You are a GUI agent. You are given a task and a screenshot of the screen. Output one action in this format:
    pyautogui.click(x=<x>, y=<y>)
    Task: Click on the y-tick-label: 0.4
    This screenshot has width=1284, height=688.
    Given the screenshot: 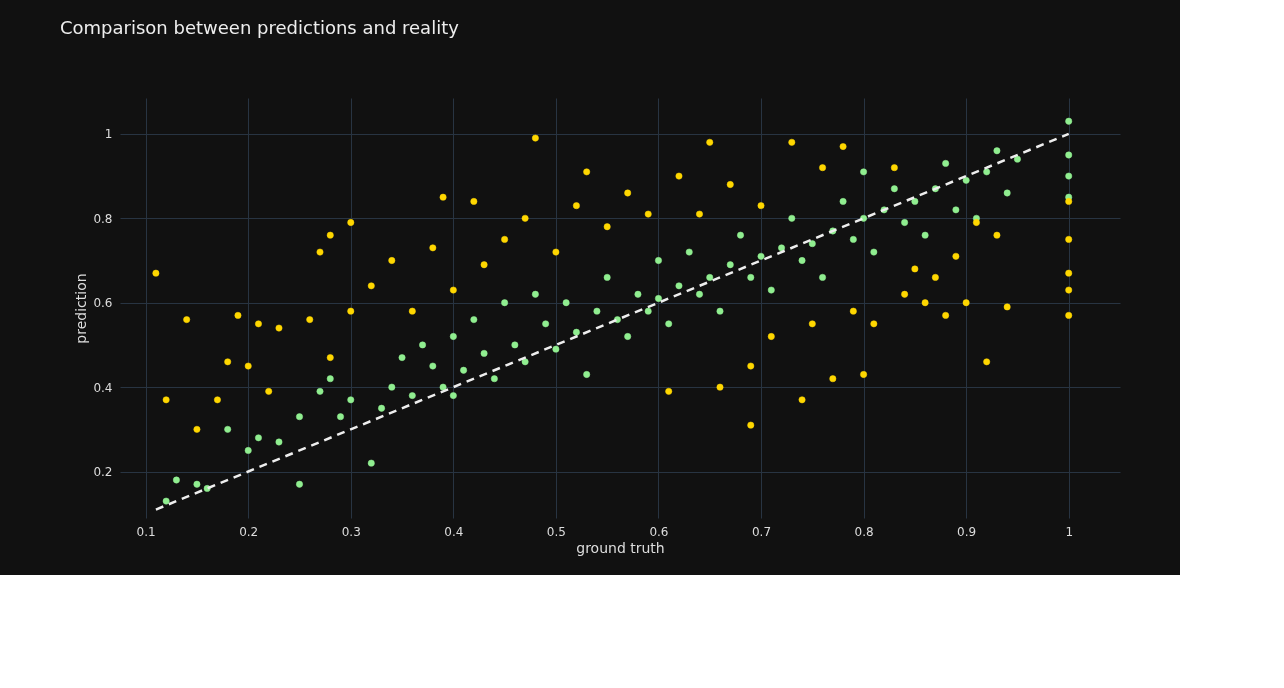 What is the action you would take?
    pyautogui.click(x=103, y=387)
    